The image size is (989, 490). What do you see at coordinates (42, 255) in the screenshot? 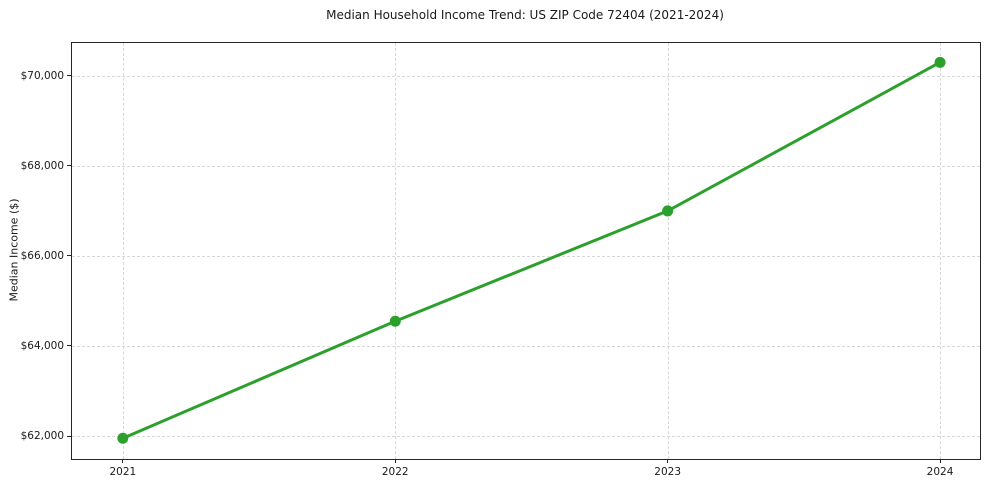
I see `y-tick-label: $66,000` at bounding box center [42, 255].